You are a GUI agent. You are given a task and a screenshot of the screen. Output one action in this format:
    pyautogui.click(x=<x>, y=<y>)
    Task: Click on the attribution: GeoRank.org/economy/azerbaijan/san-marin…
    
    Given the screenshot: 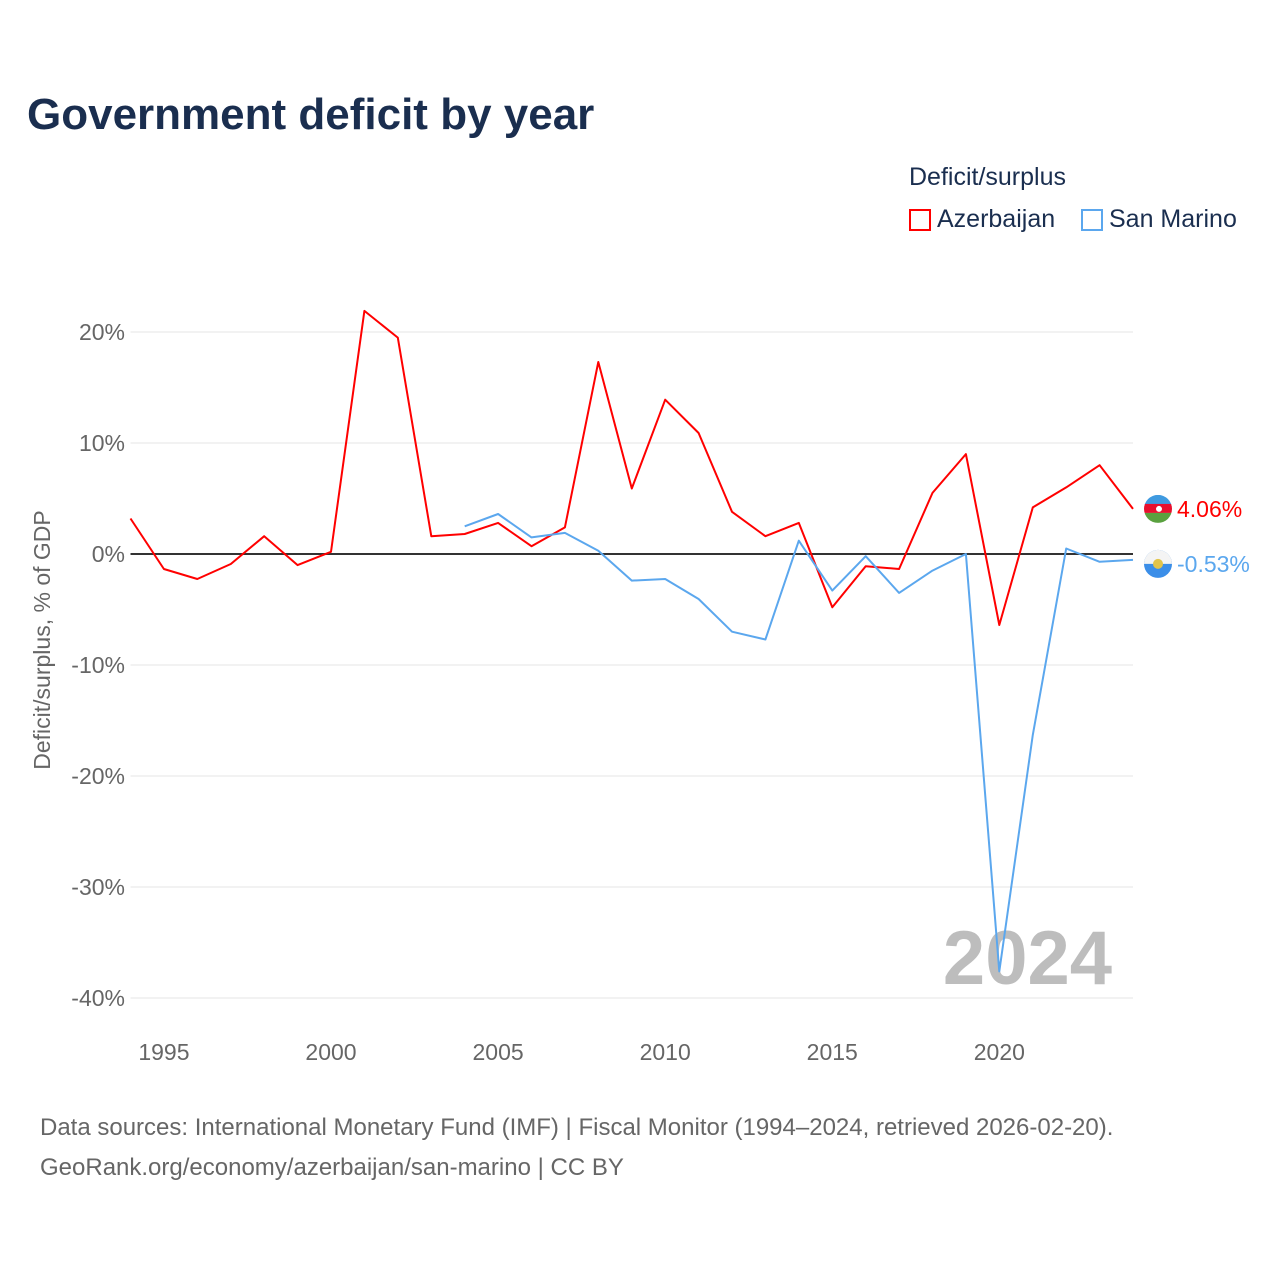 What is the action you would take?
    pyautogui.click(x=332, y=1167)
    